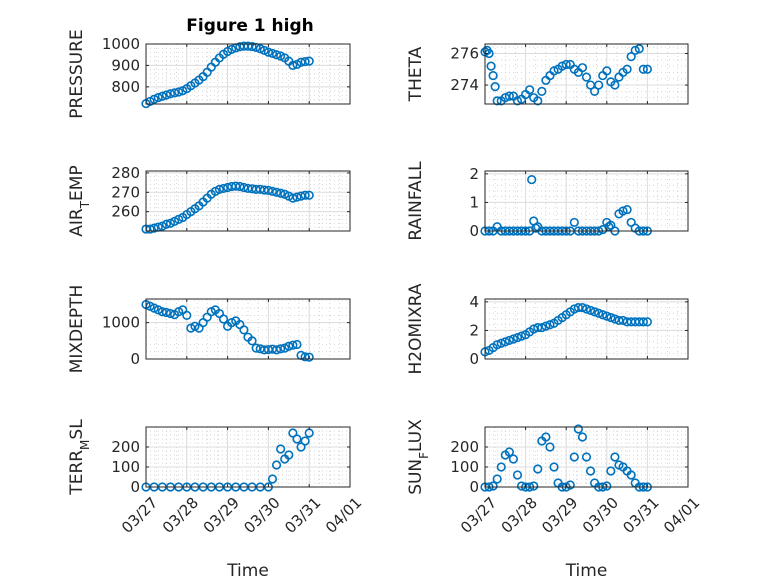  I want to click on panel-h2omixra-y-axis-label: H2OMIXRA, so click(416, 328).